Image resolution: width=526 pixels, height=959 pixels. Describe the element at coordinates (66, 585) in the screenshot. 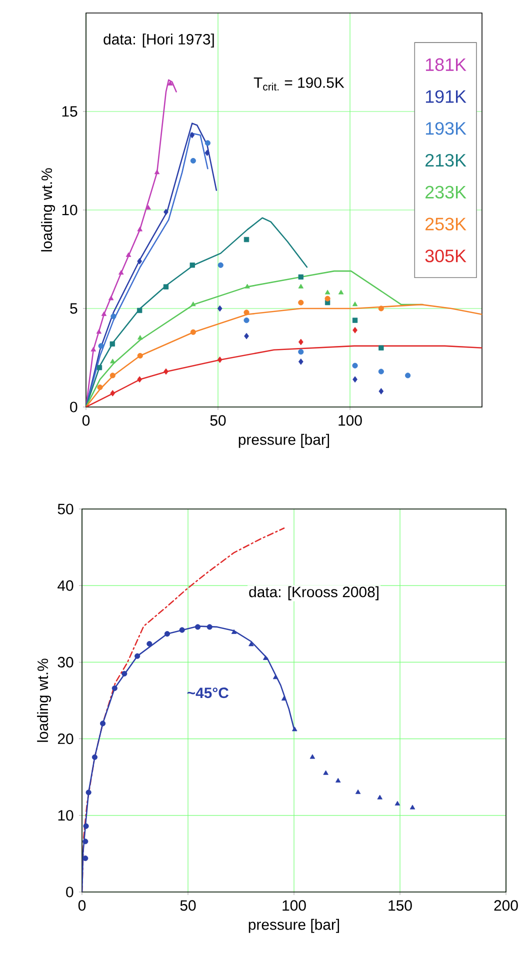

I see `y-tick-label: 40` at that location.